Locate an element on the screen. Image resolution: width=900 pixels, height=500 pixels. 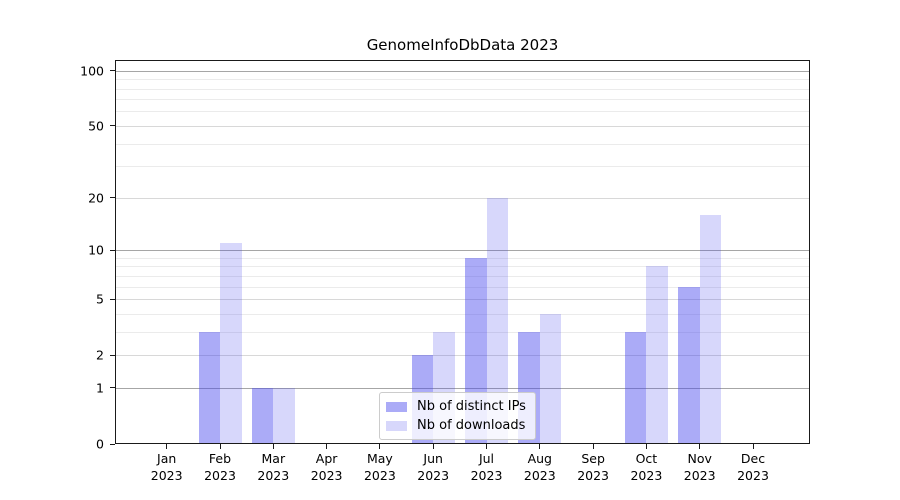
x-tick-label: Oct 2023 is located at coordinates (646, 467).